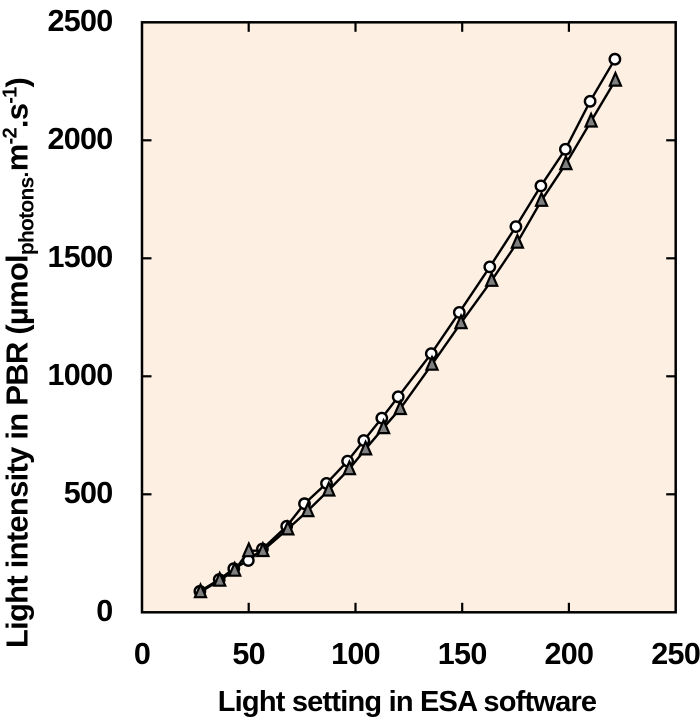  I want to click on svg-text: 2500, so click(79, 21).